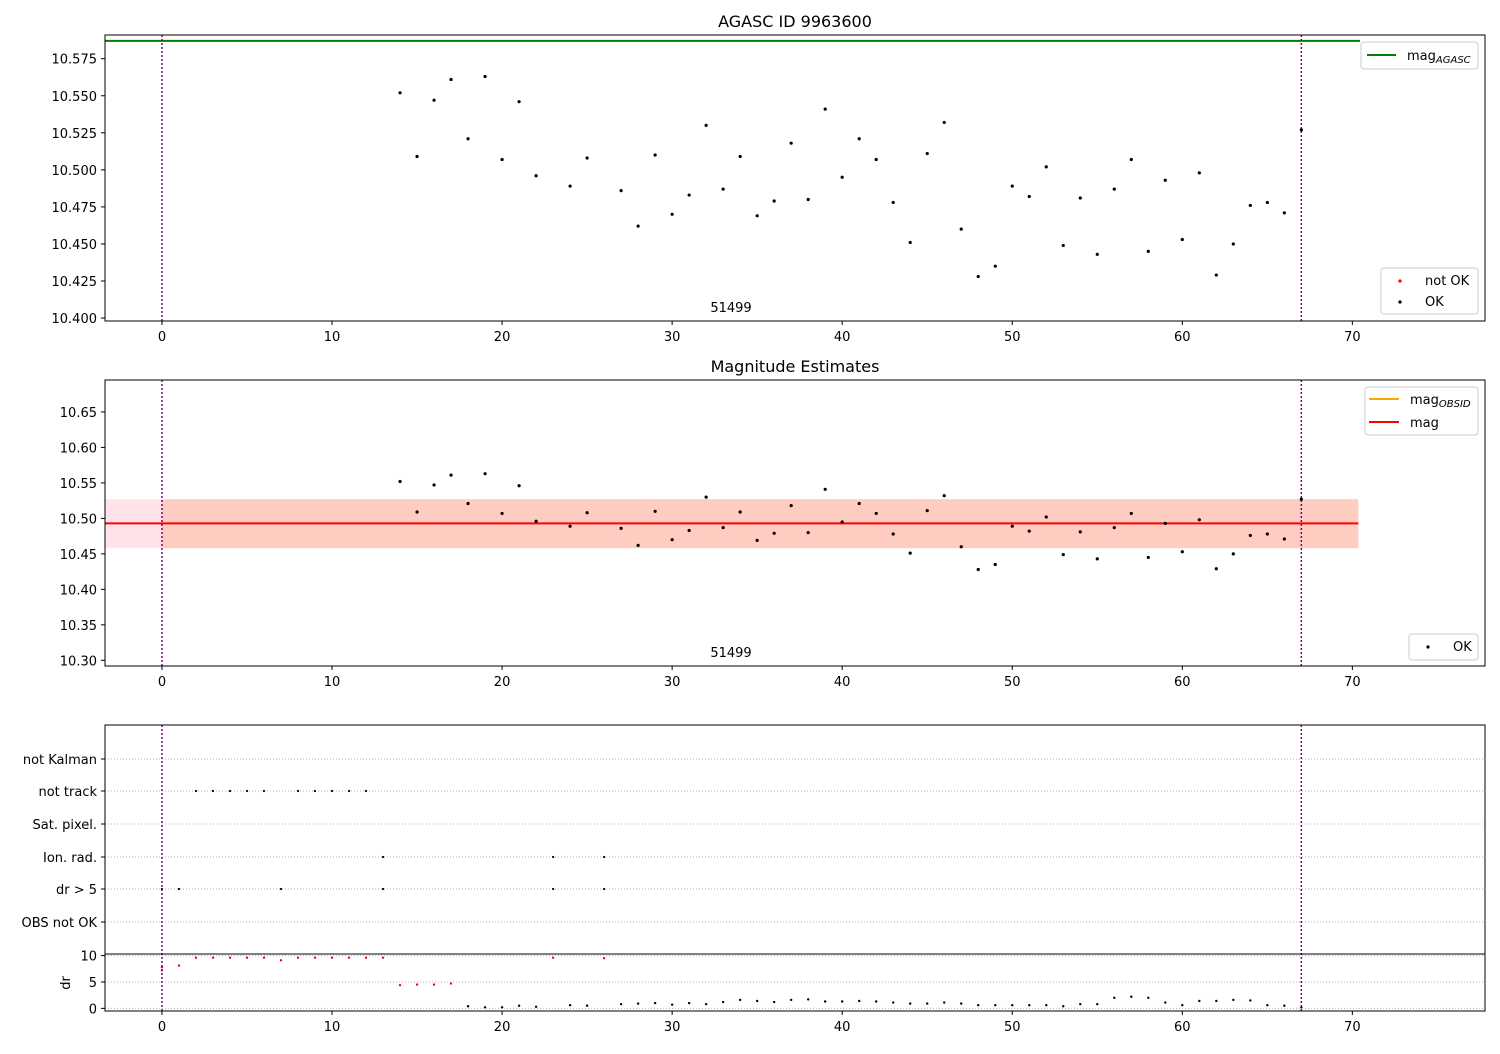  I want to click on panel1-xtick-label: 70, so click(1352, 337).